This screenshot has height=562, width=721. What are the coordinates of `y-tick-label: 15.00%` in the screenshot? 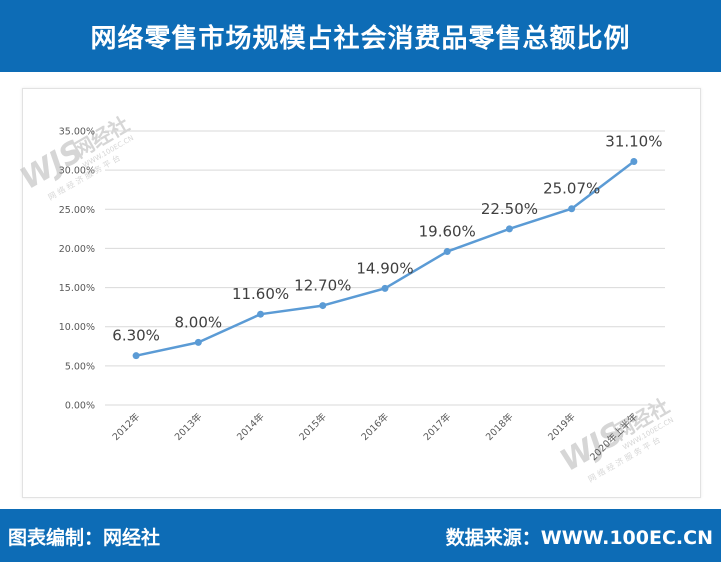 It's located at (77, 288).